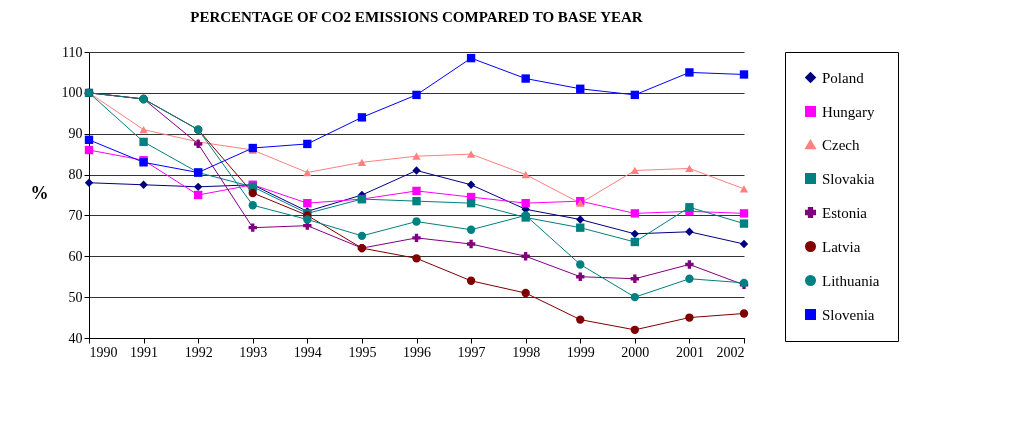 This screenshot has height=447, width=1029. What do you see at coordinates (471, 352) in the screenshot?
I see `x-tick-label: 1997` at bounding box center [471, 352].